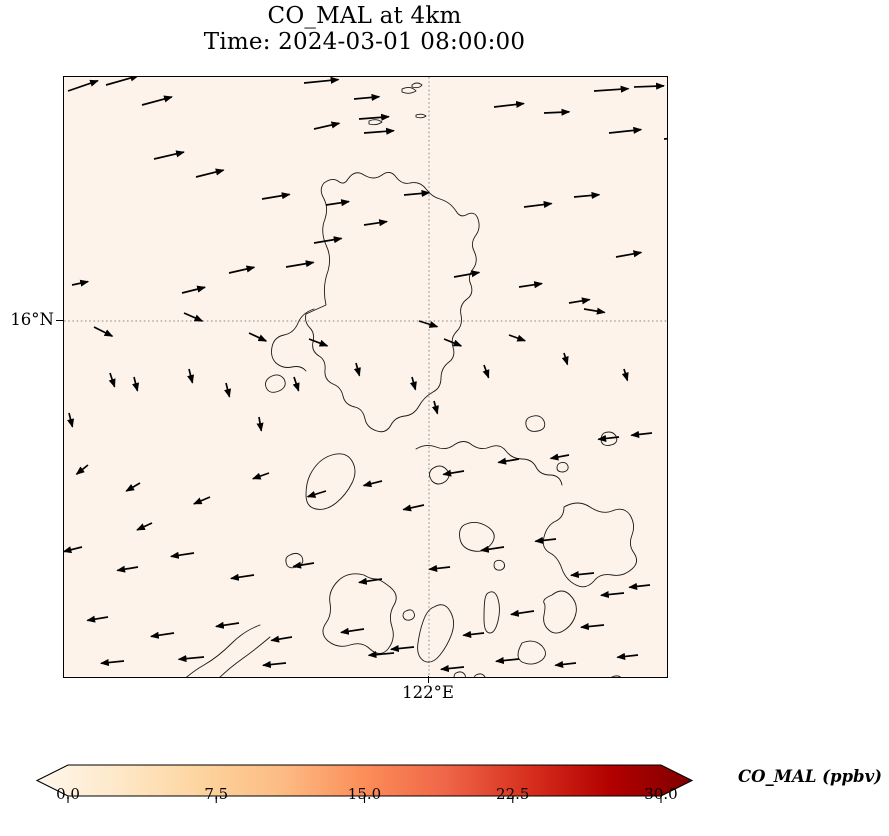 Image resolution: width=889 pixels, height=836 pixels. Describe the element at coordinates (489, 463) in the screenshot. I see `coastline-bicol` at that location.